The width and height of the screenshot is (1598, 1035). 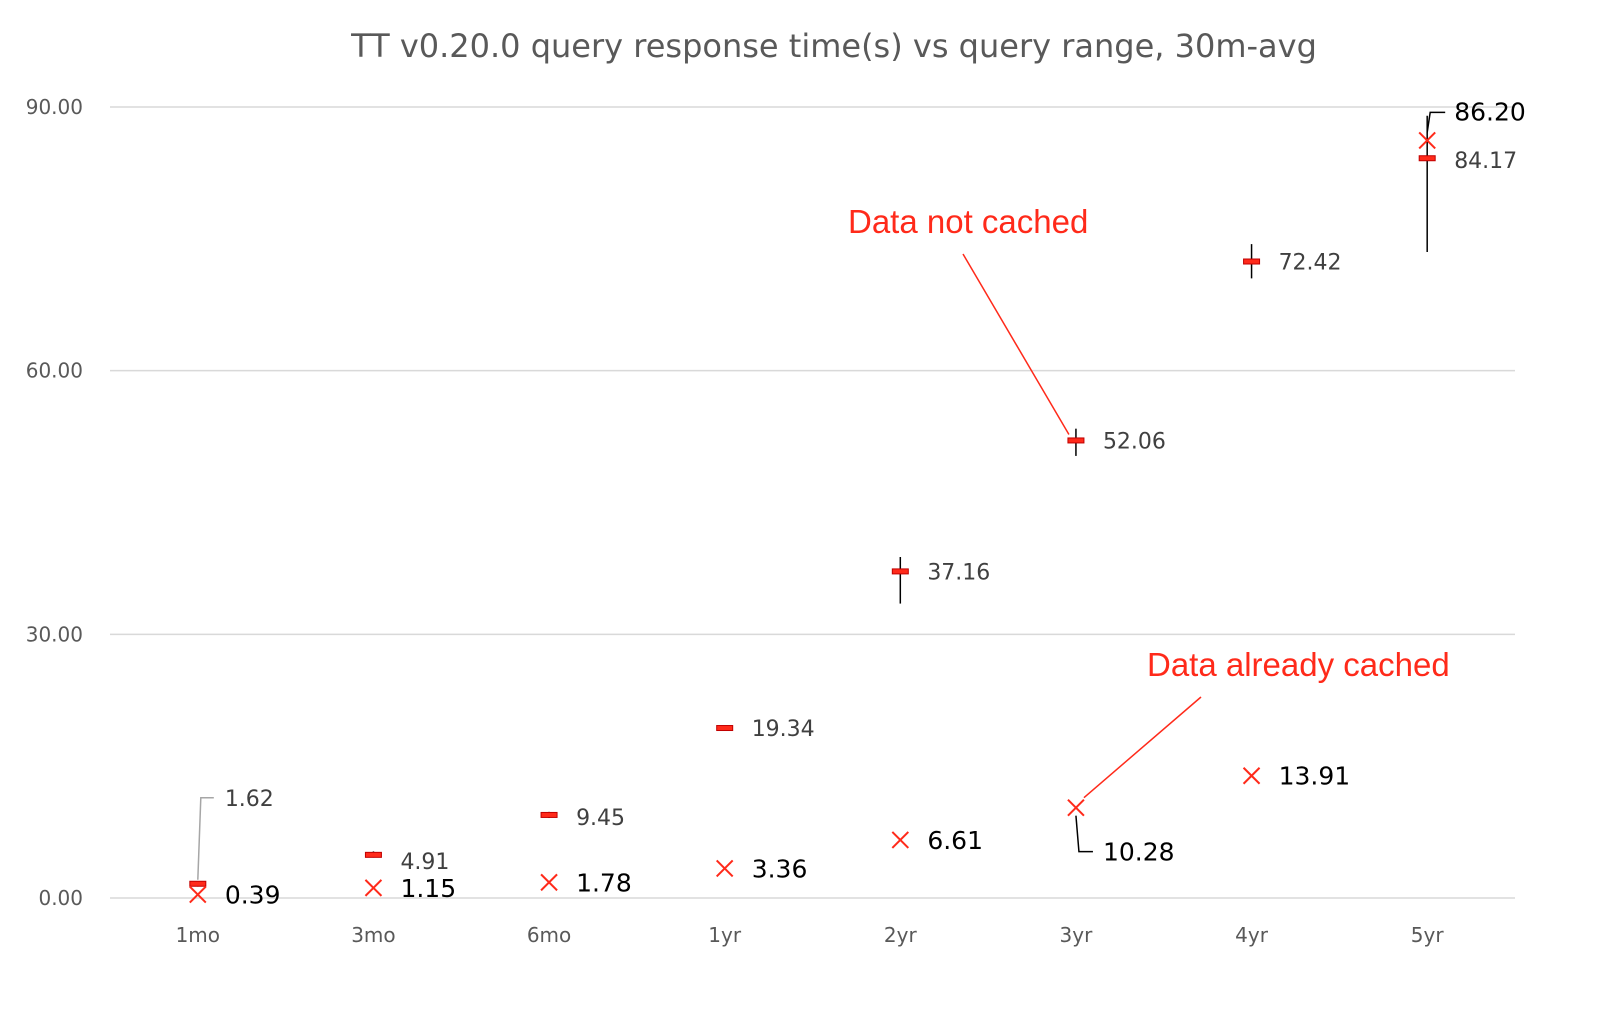 I want to click on data-label: 3.36, so click(x=780, y=868).